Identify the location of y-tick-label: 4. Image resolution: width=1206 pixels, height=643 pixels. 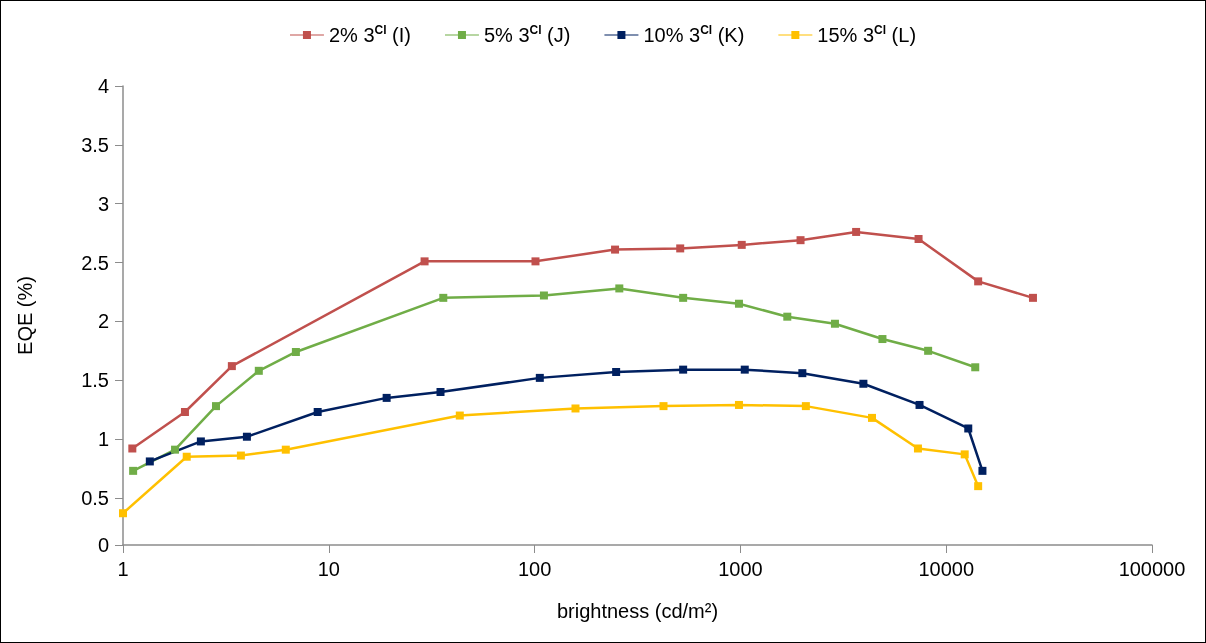
(103, 86).